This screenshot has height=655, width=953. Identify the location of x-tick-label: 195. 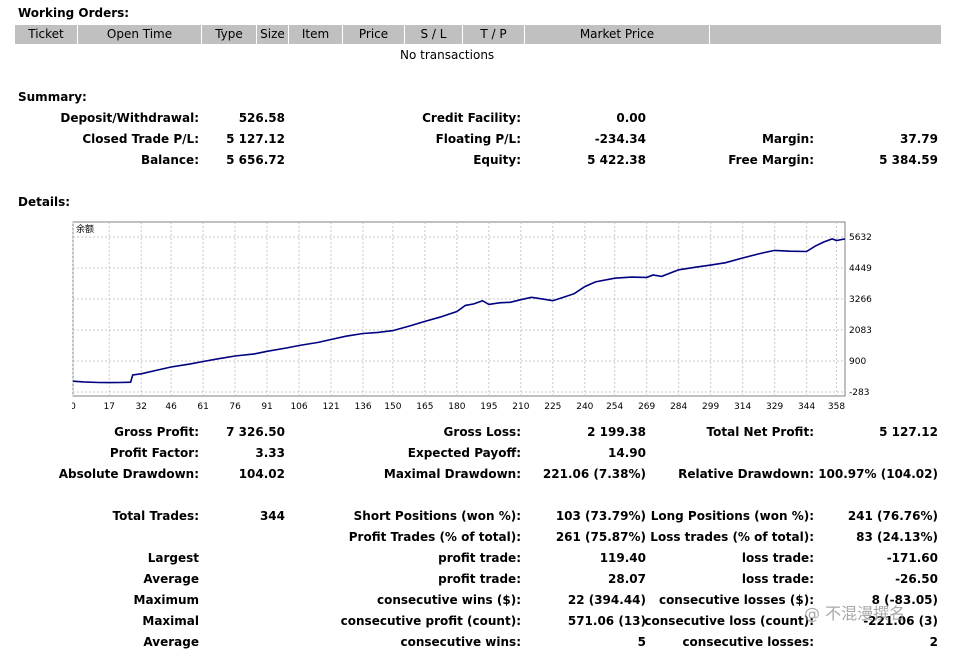
(488, 407).